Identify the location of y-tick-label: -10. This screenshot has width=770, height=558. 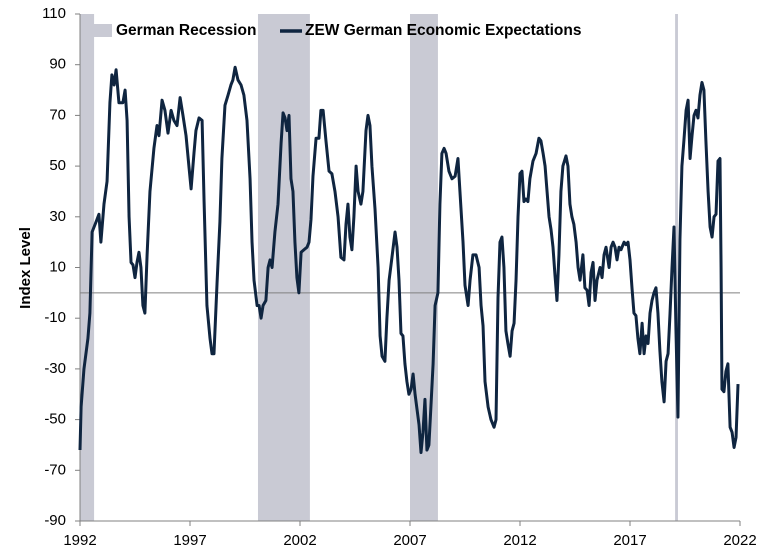
(55, 317).